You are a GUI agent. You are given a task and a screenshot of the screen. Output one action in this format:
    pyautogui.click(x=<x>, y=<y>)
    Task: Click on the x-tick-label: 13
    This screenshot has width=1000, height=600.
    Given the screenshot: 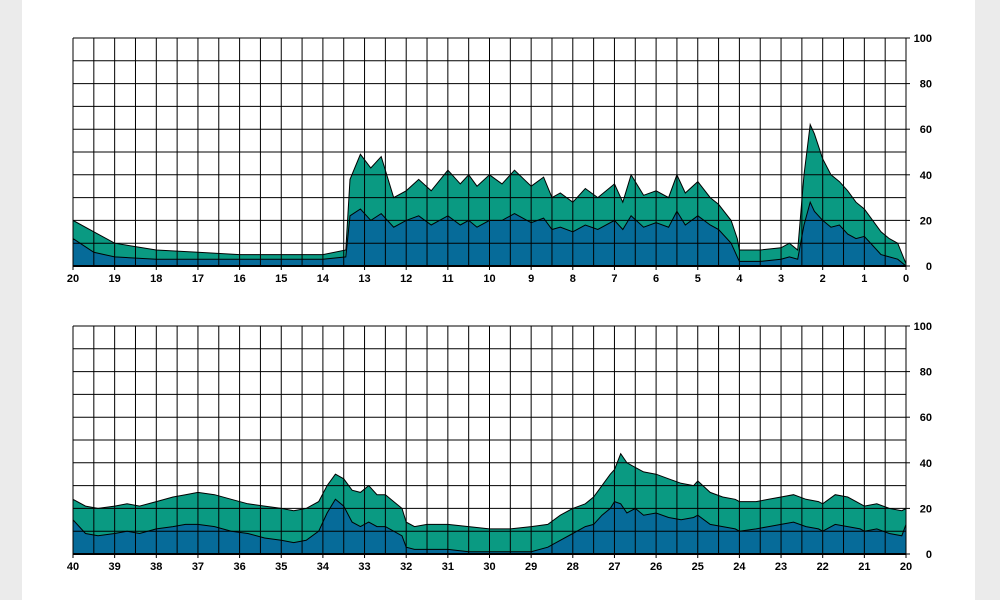 What is the action you would take?
    pyautogui.click(x=364, y=279)
    